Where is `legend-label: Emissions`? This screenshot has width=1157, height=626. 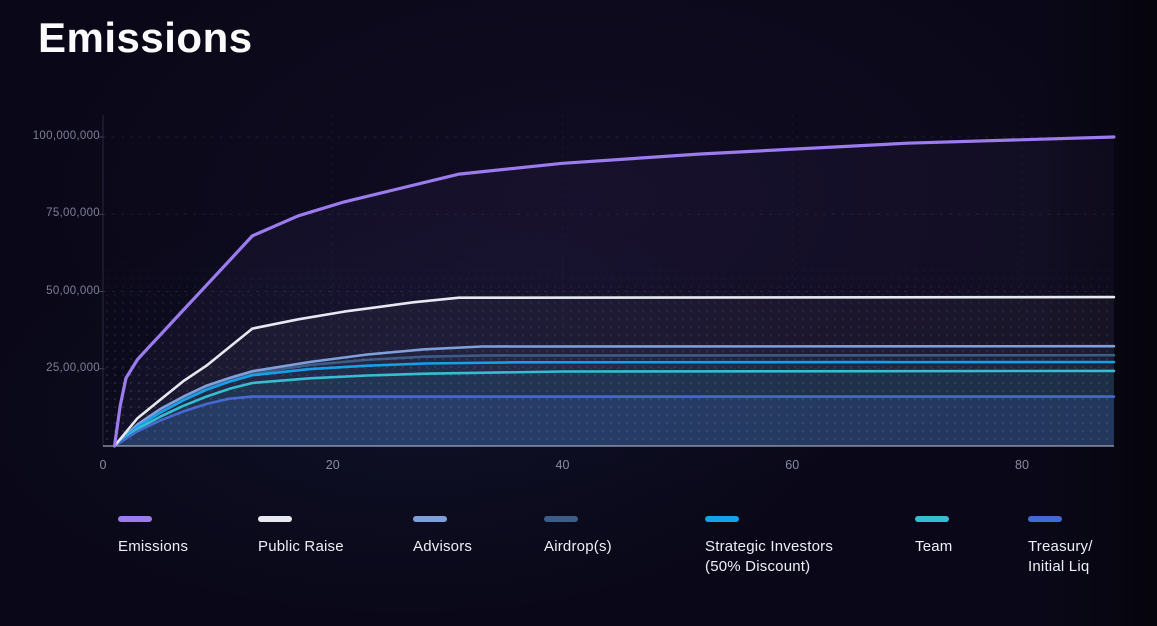 legend-label: Emissions is located at coordinates (153, 546).